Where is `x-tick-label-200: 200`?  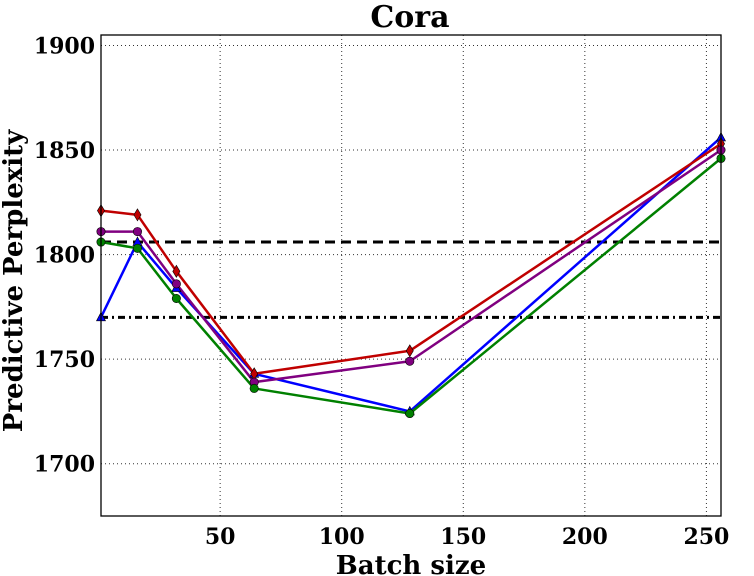
x-tick-label-200: 200 is located at coordinates (585, 537).